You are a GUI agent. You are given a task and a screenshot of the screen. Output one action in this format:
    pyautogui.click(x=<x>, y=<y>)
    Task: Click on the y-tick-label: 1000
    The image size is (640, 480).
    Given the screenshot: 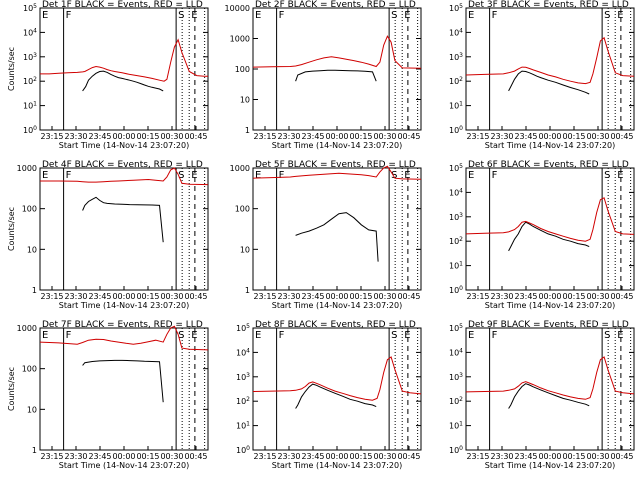 What is the action you would take?
    pyautogui.click(x=240, y=39)
    